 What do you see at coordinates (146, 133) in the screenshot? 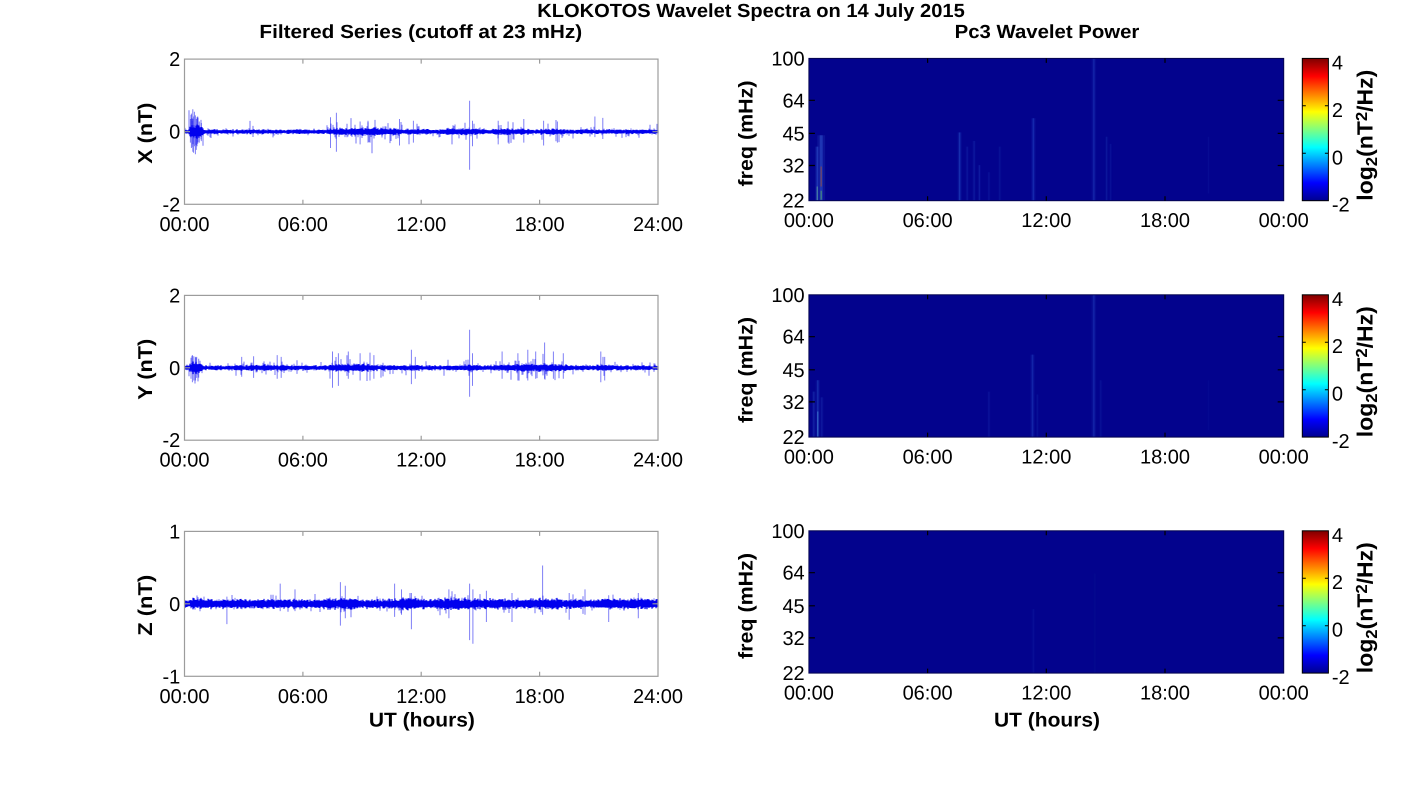
I see `svg-text: X (nT)` at bounding box center [146, 133].